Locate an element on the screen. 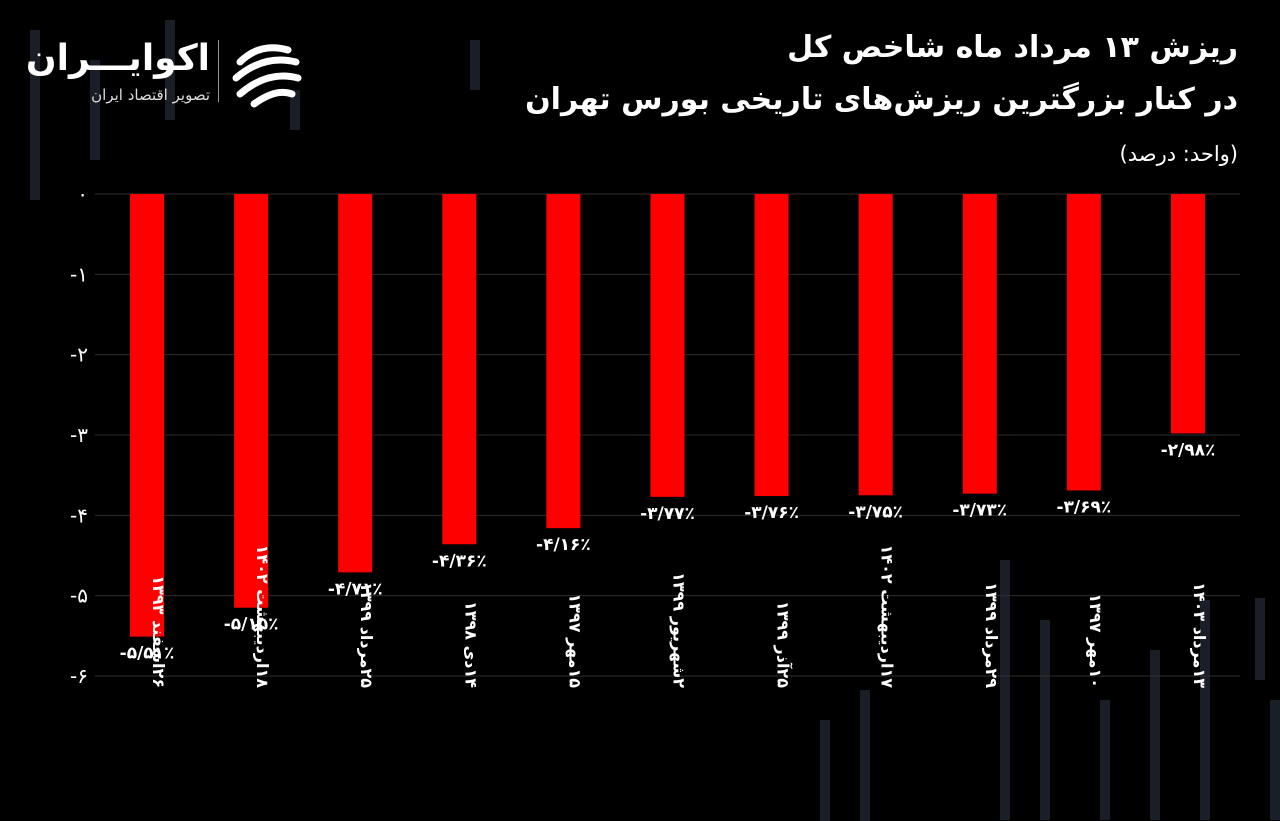 The height and width of the screenshot is (821, 1280). data-label: -۵/۵۱٪ is located at coordinates (147, 654).